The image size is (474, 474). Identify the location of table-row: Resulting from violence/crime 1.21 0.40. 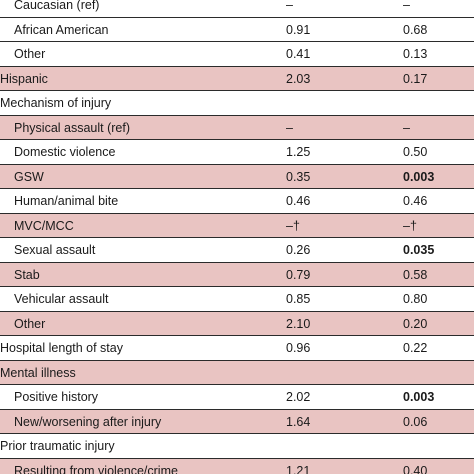
(237, 466).